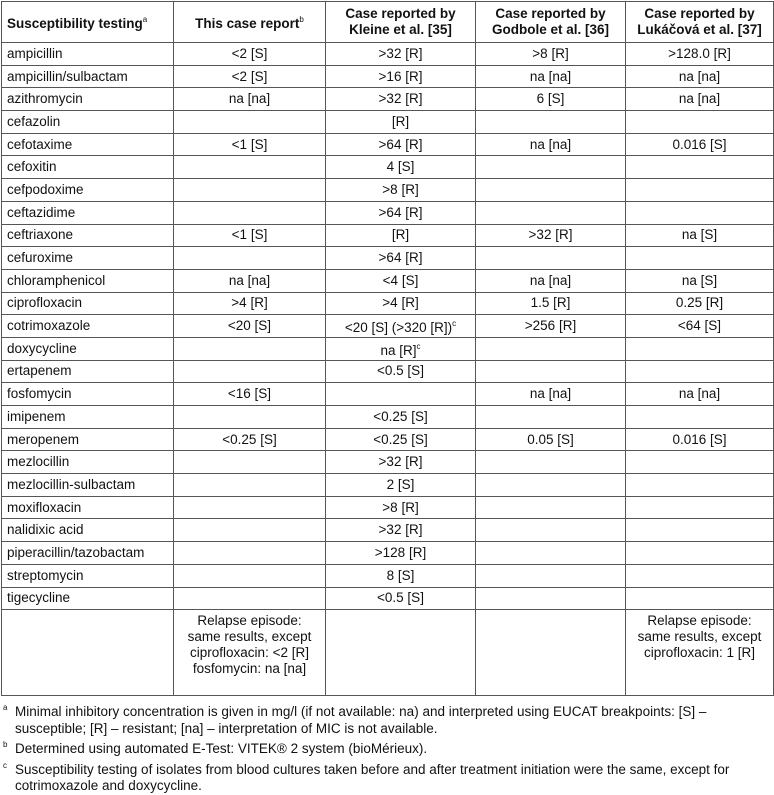  Describe the element at coordinates (87, 258) in the screenshot. I see `antibiotic-name: cefuroxime` at that location.